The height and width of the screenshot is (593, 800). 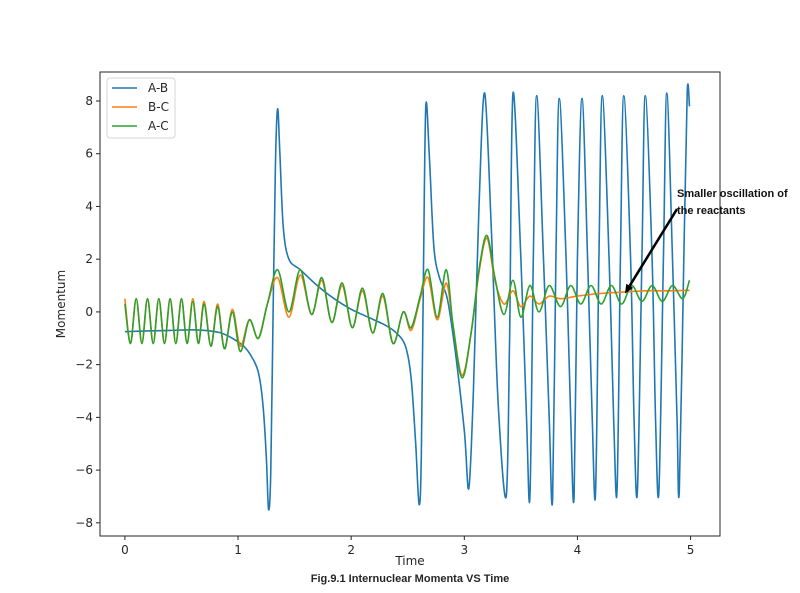 What do you see at coordinates (89, 259) in the screenshot?
I see `y-tick-label: 2` at bounding box center [89, 259].